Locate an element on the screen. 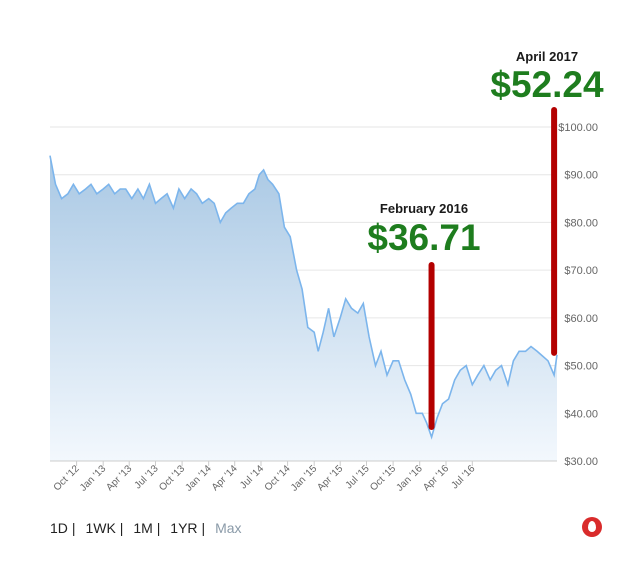  range-1d-button: 1D is located at coordinates (59, 528).